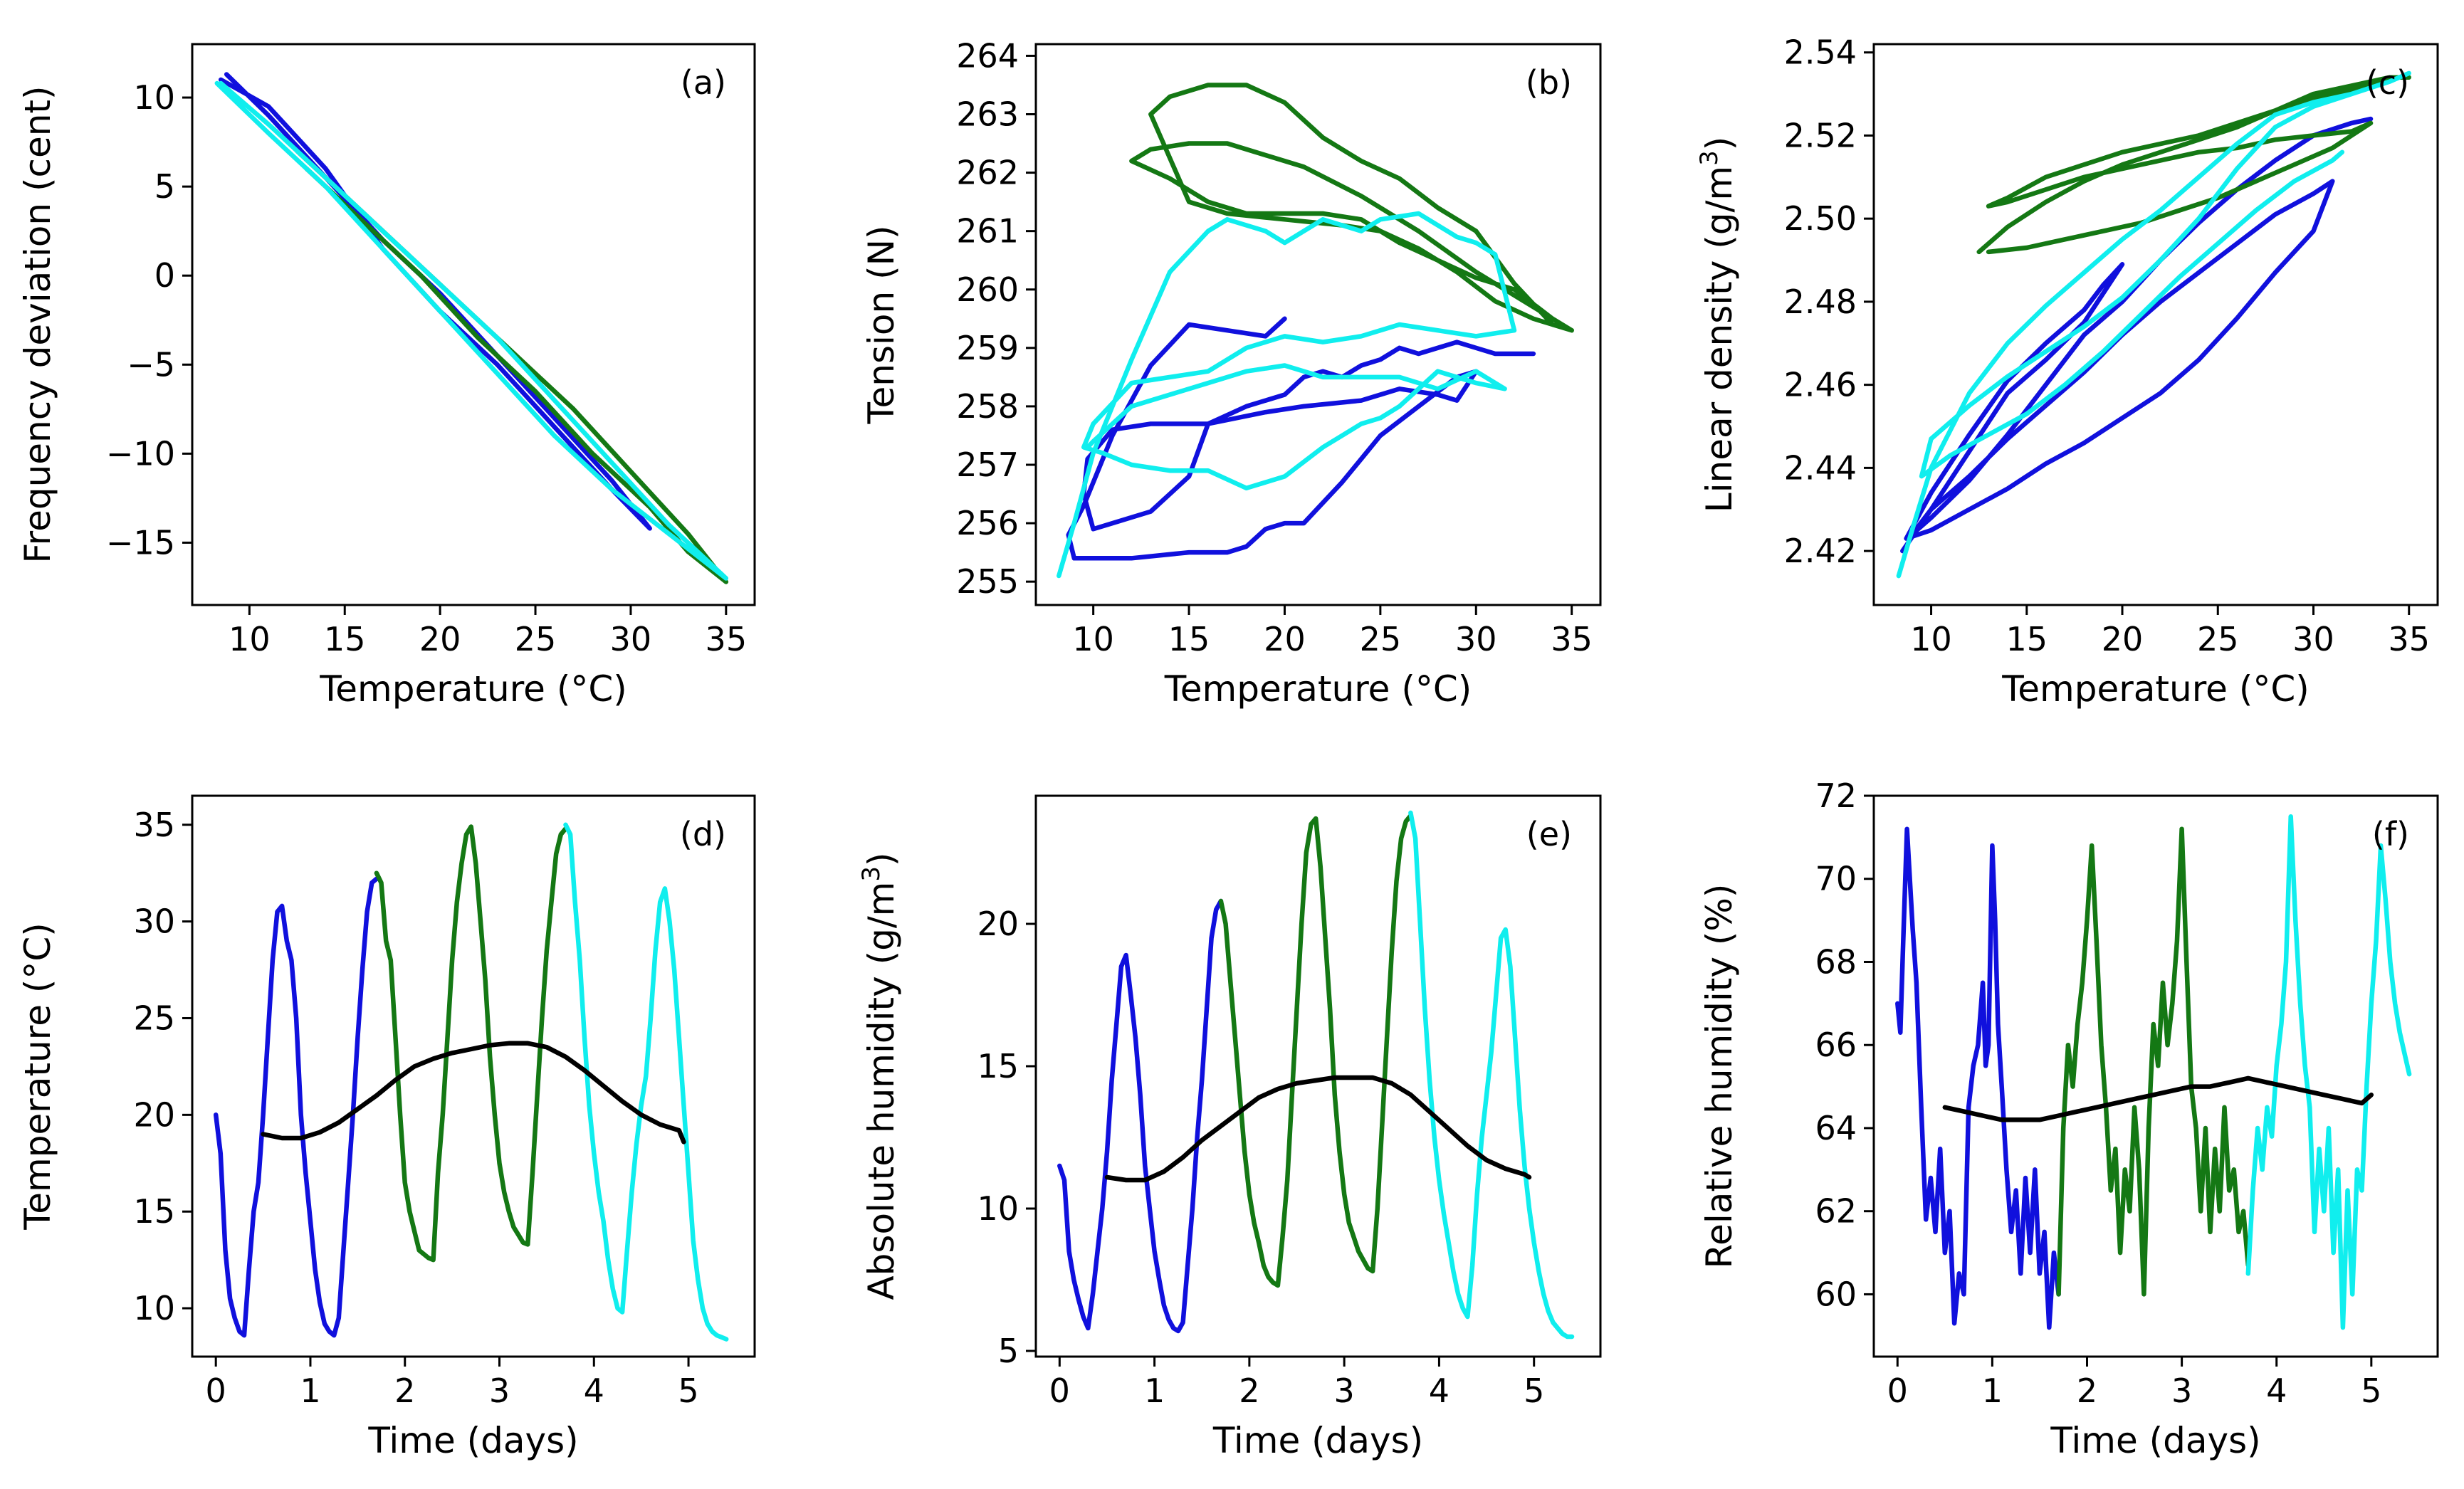 The image size is (2464, 1489). What do you see at coordinates (154, 1308) in the screenshot?
I see `y-tick-label: 10` at bounding box center [154, 1308].